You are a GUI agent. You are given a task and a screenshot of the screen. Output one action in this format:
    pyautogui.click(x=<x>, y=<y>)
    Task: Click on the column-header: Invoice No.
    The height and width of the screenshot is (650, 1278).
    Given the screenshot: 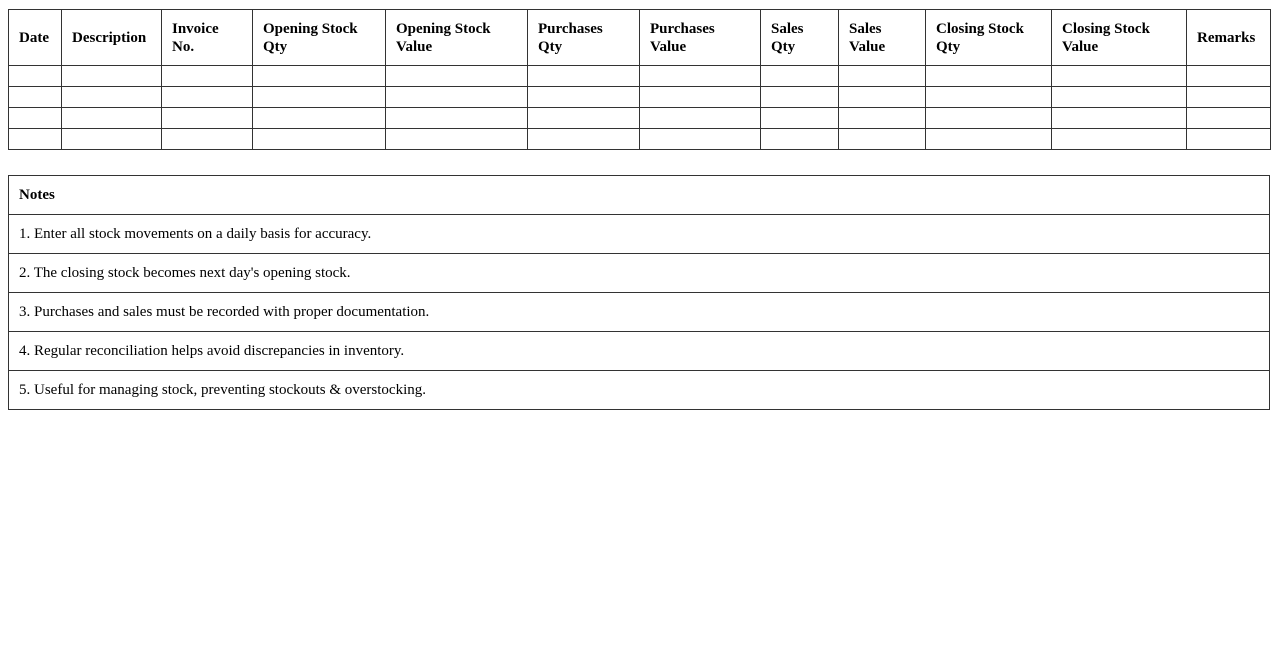 What is the action you would take?
    pyautogui.click(x=207, y=37)
    